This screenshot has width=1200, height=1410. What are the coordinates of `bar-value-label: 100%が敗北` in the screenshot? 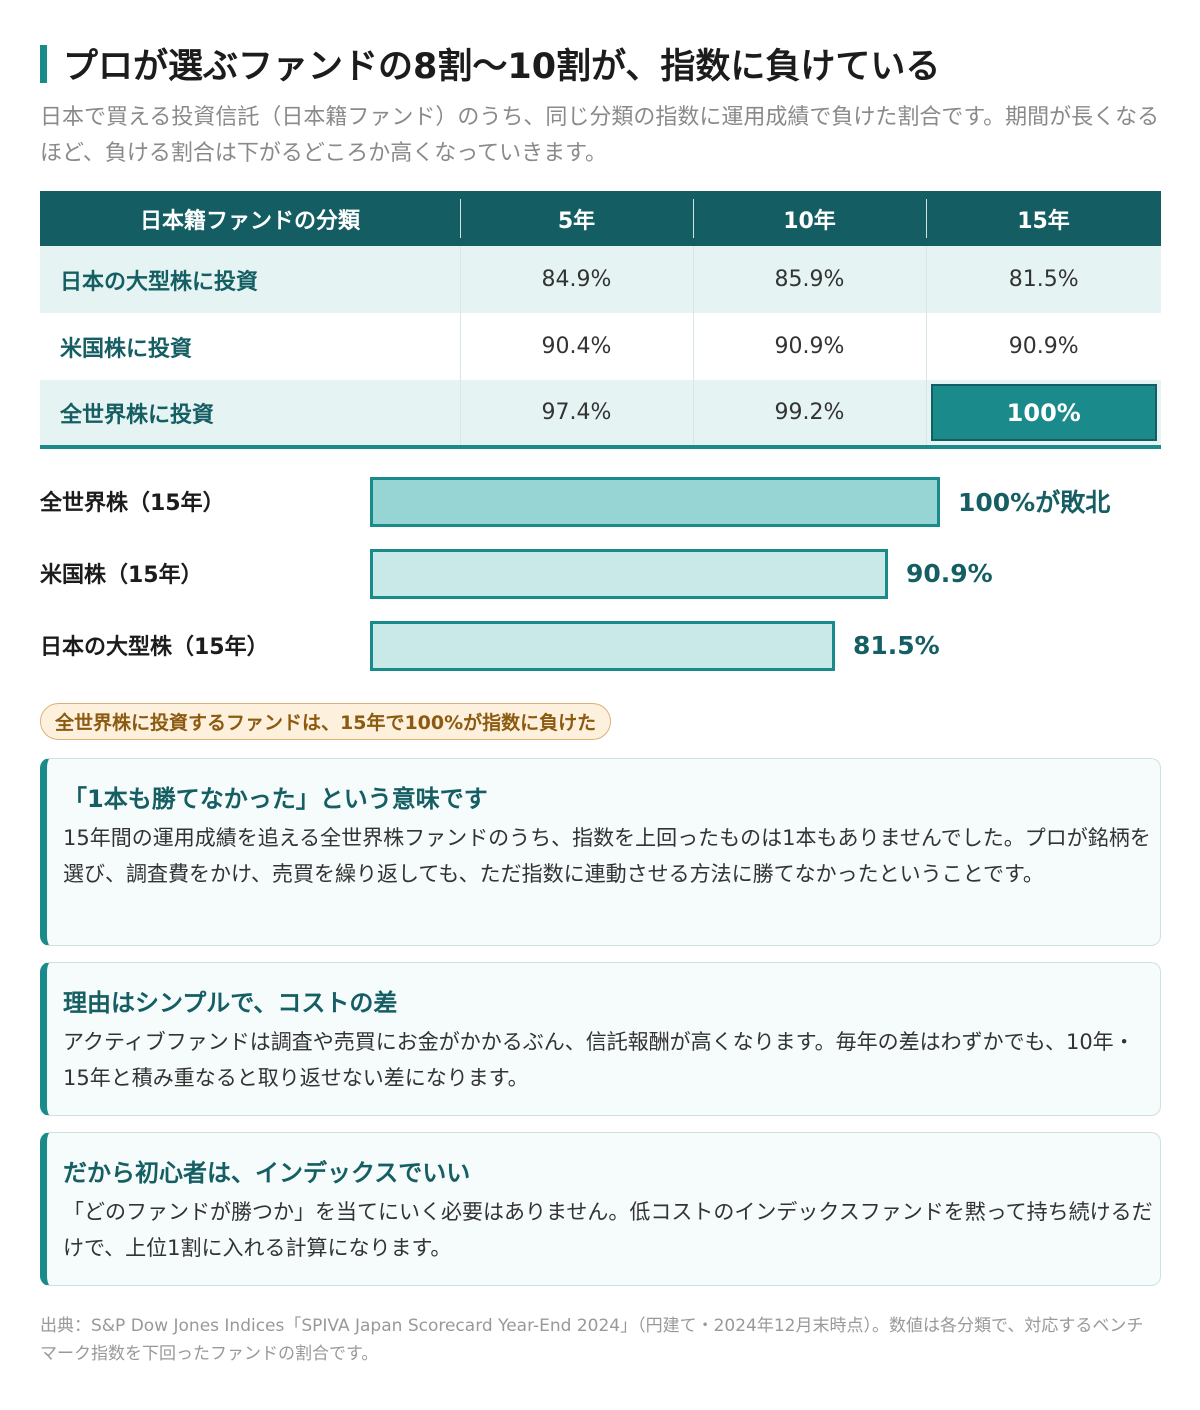 It's located at (1034, 502).